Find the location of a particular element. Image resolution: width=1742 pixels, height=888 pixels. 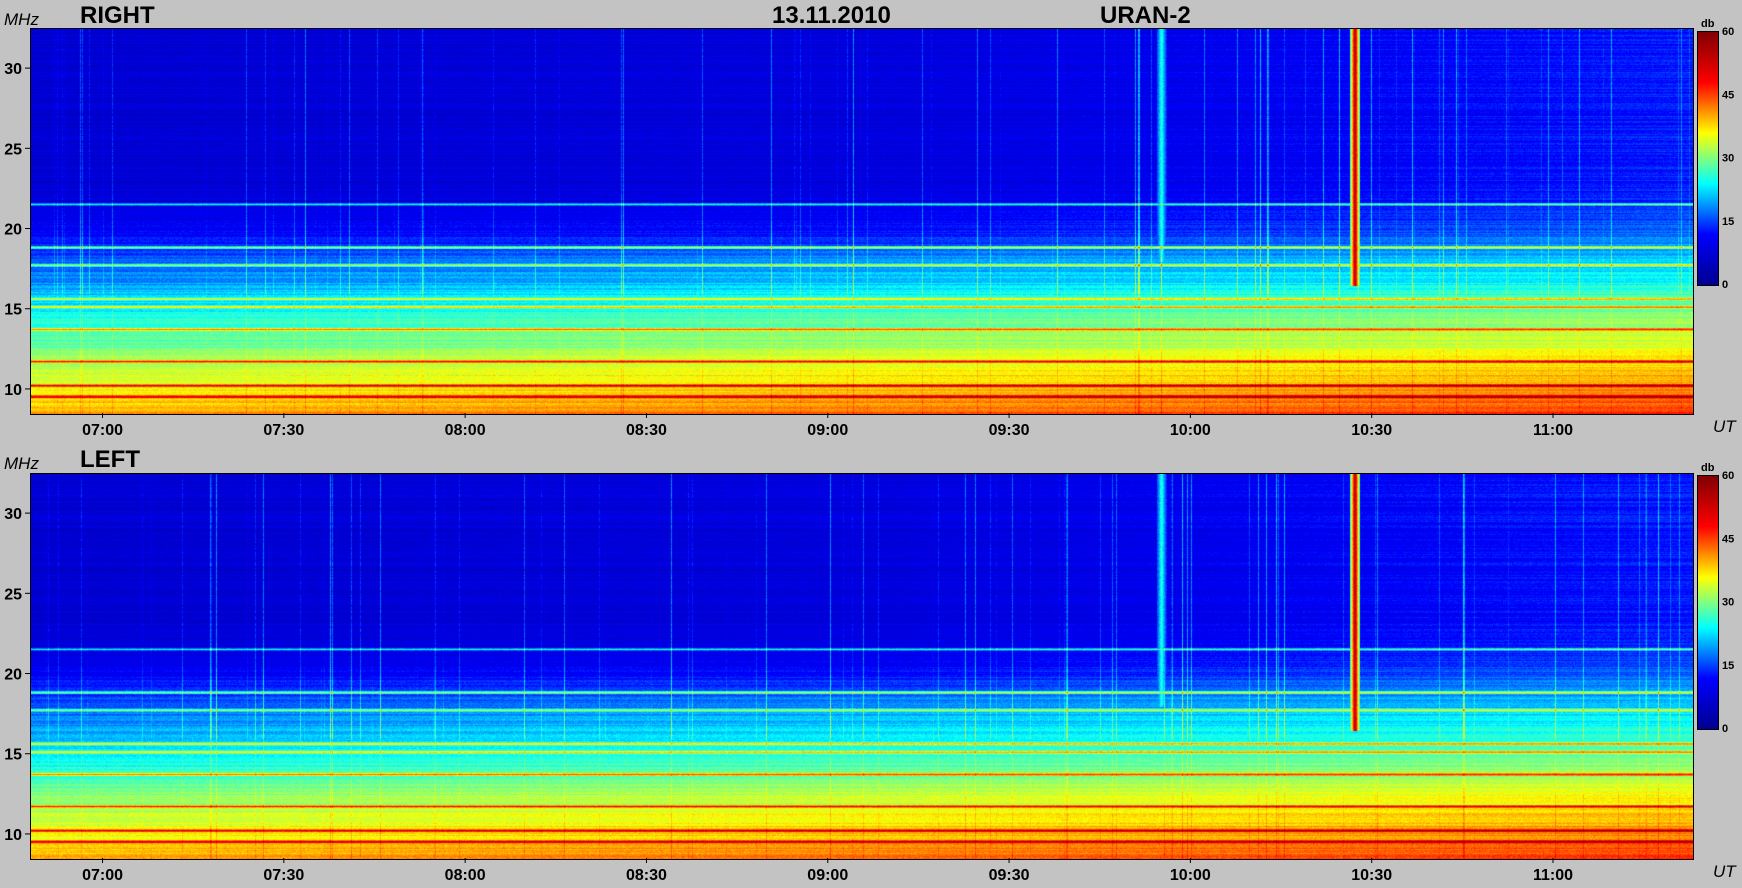

y-unit-label-right: MHz is located at coordinates (21, 19).